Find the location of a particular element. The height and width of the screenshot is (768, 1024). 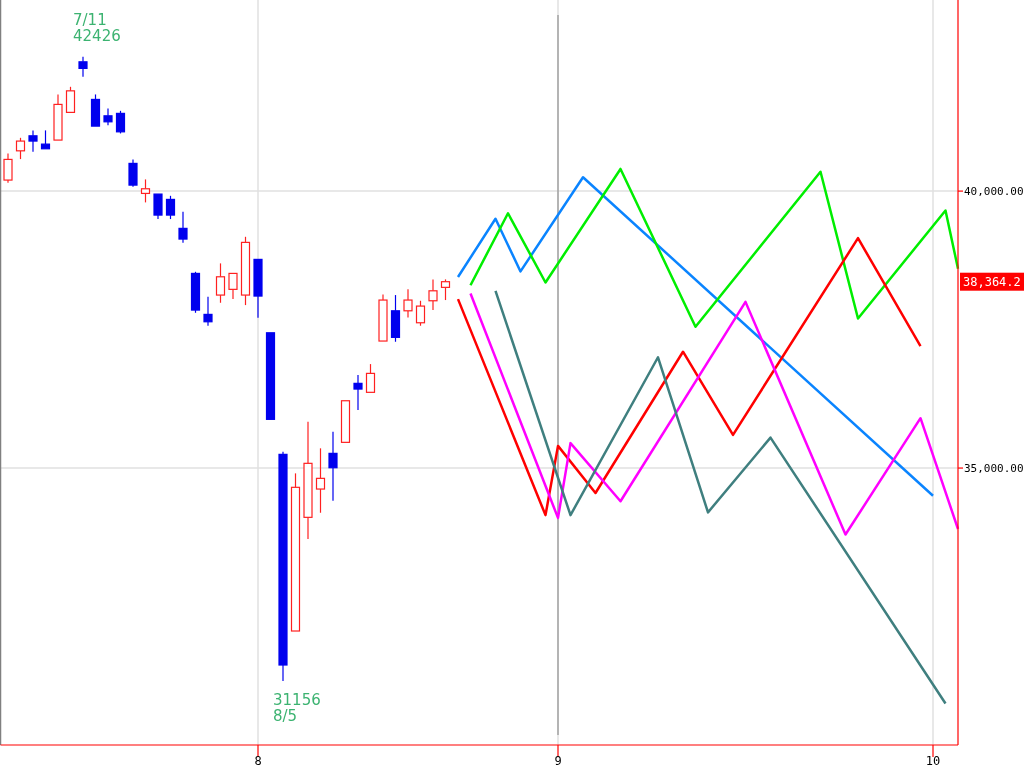

line-series is located at coordinates (714, 248).